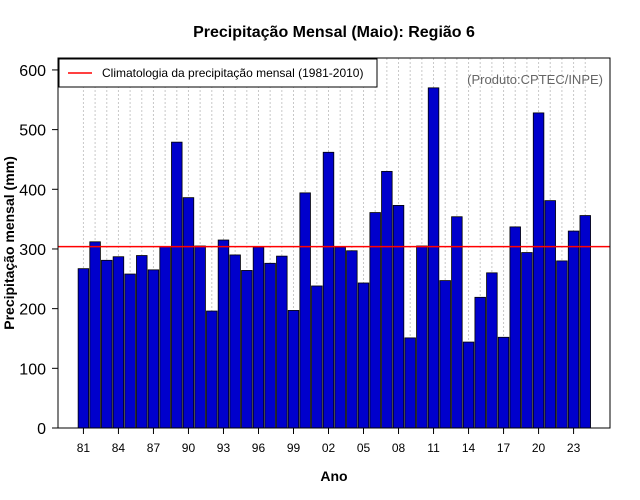 The height and width of the screenshot is (500, 640). I want to click on x-tick-label: 84, so click(119, 448).